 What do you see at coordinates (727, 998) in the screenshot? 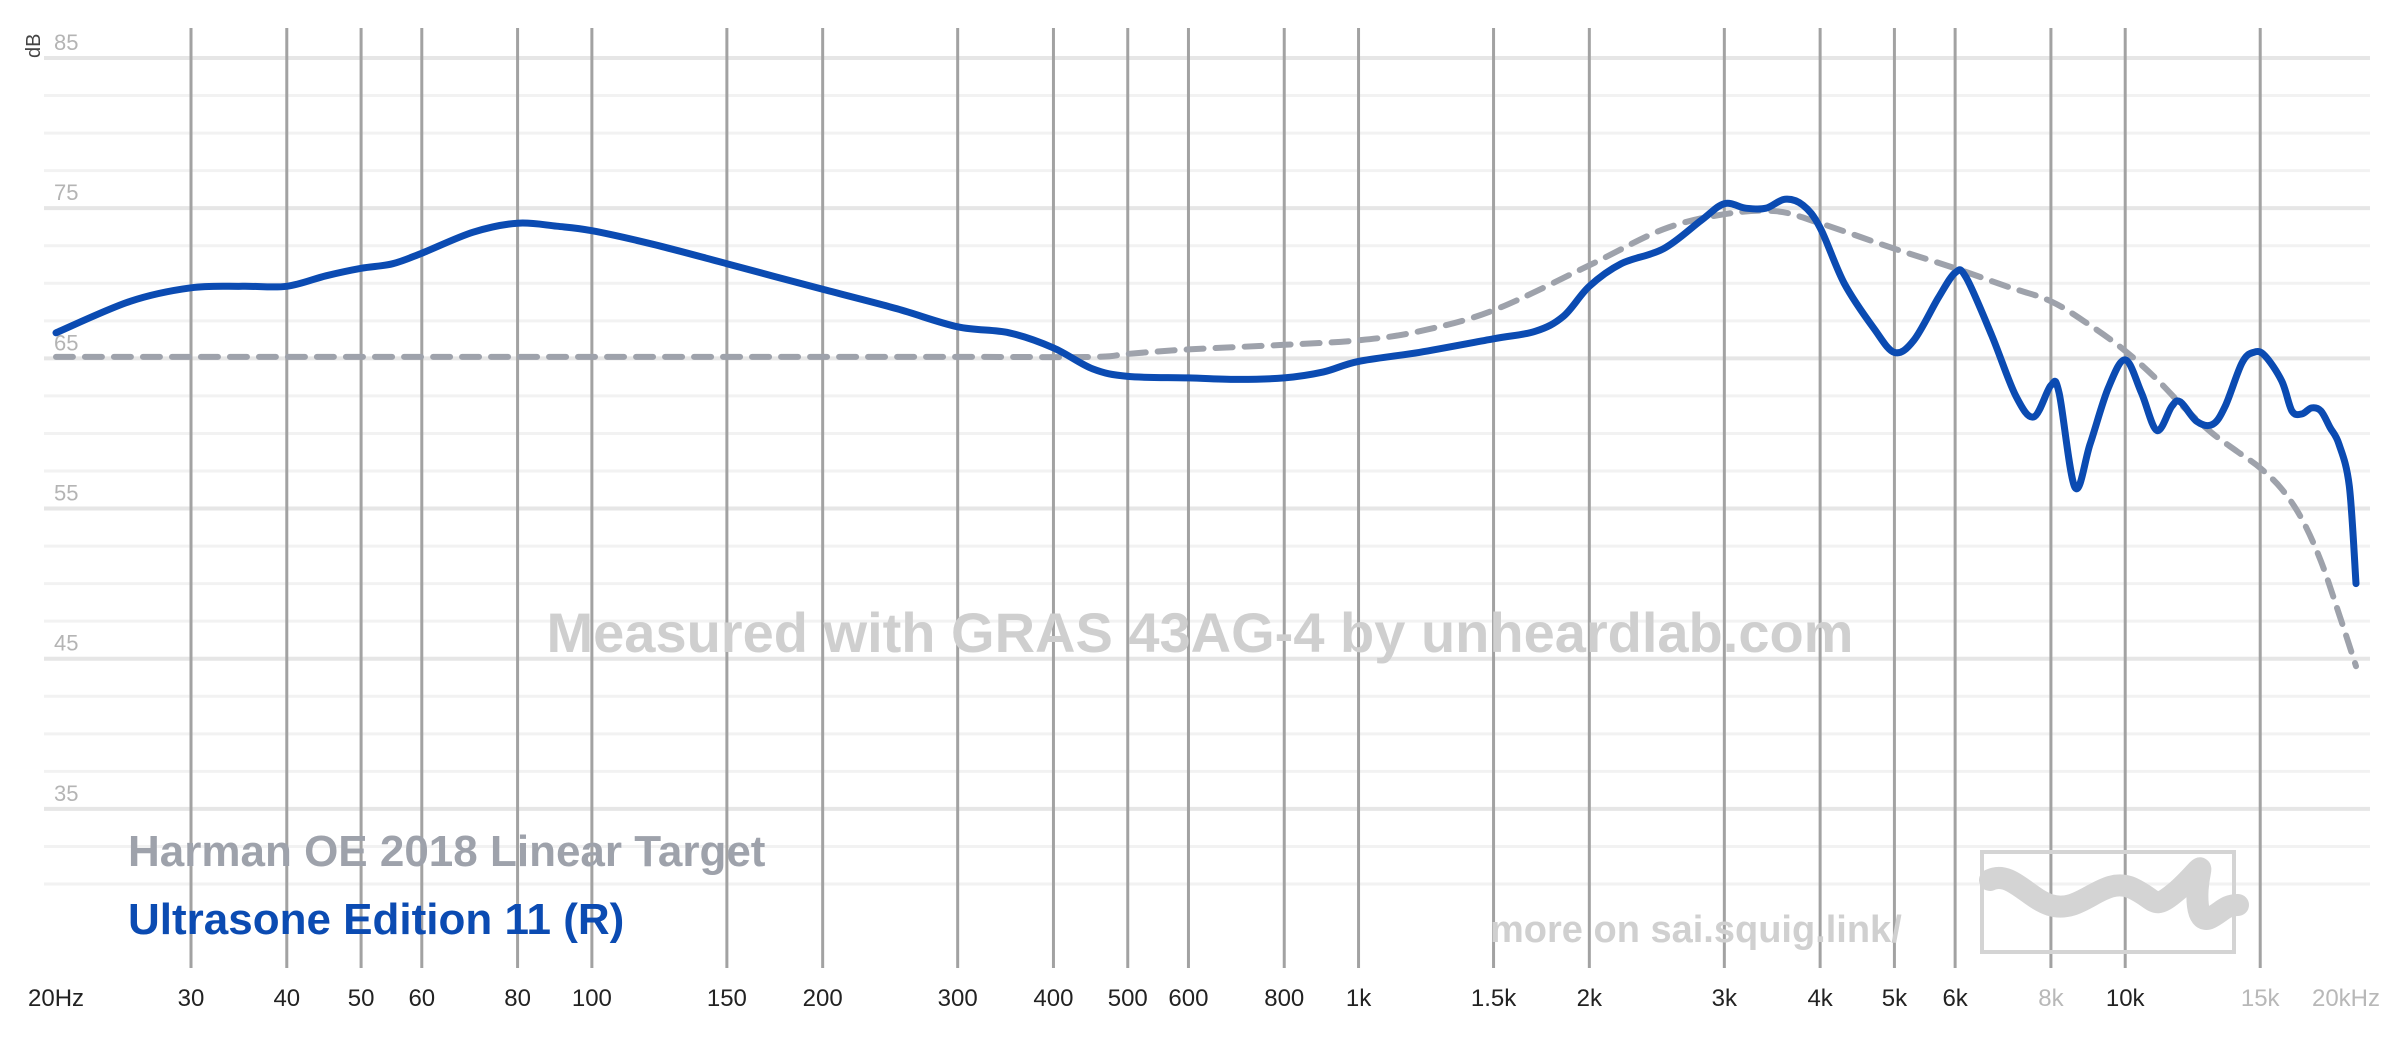
I see `x-tick-label: 150` at bounding box center [727, 998].